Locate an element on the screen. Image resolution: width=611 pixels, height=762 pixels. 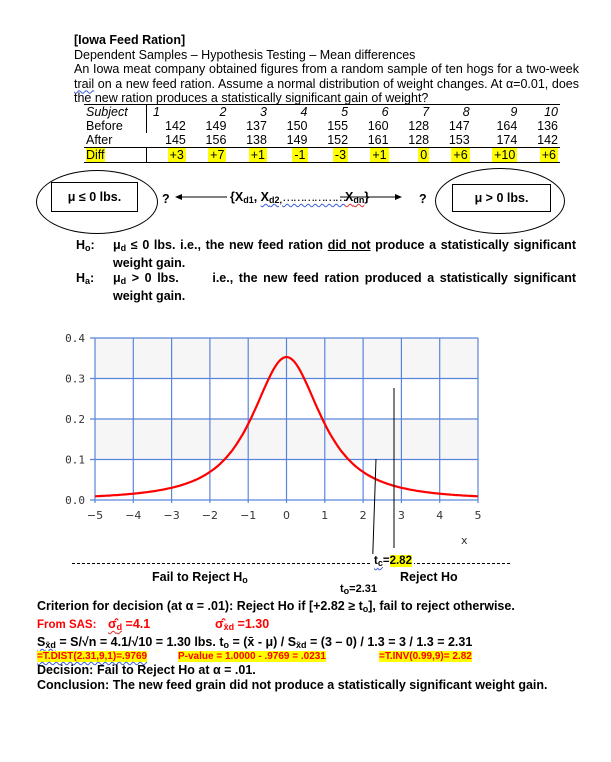
svg-text: 0.0 is located at coordinates (75, 500).